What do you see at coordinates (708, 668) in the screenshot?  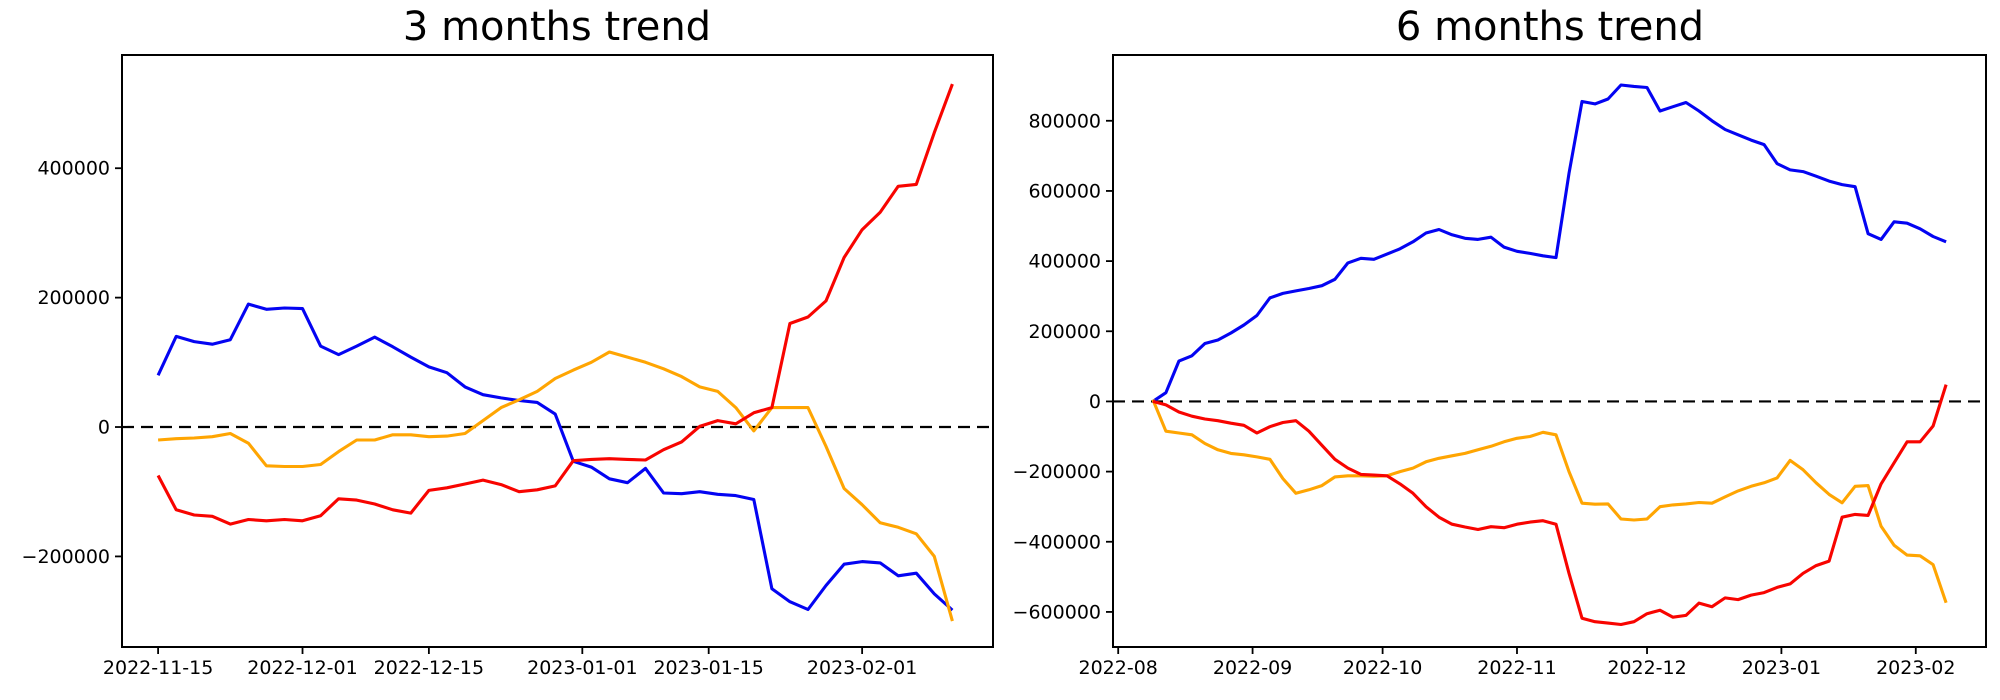 I see `x-tick-label: 2023-01-15` at bounding box center [708, 668].